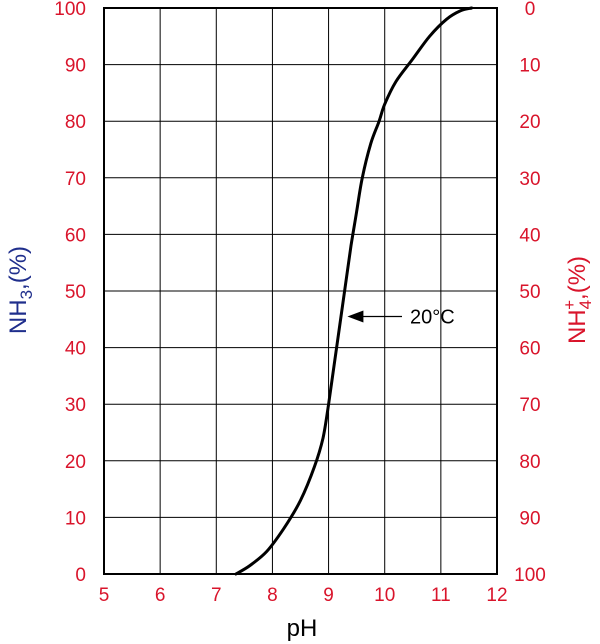 The height and width of the screenshot is (644, 600). What do you see at coordinates (18, 316) in the screenshot?
I see `y-left-title-main: NH` at bounding box center [18, 316].